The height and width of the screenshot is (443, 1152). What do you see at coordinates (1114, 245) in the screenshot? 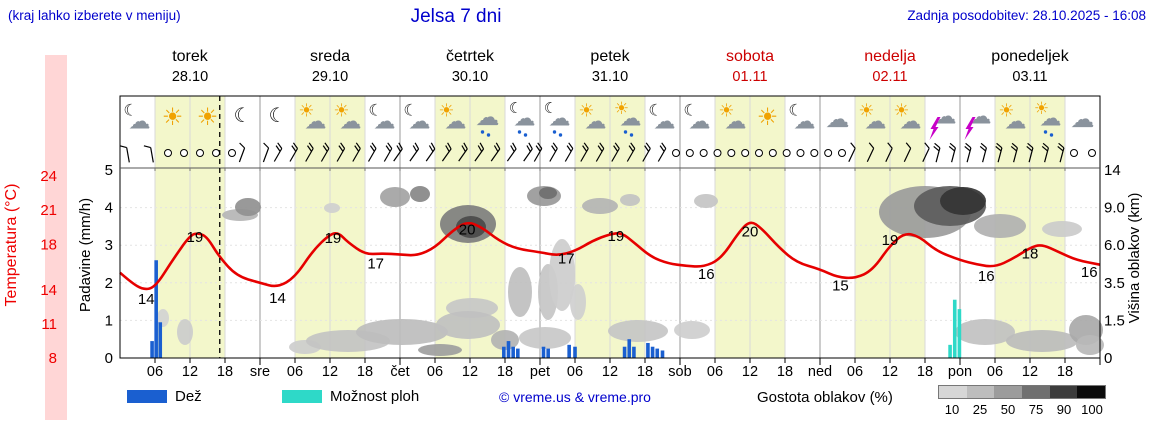
I see `svg-text: 6.0` at bounding box center [1114, 245].